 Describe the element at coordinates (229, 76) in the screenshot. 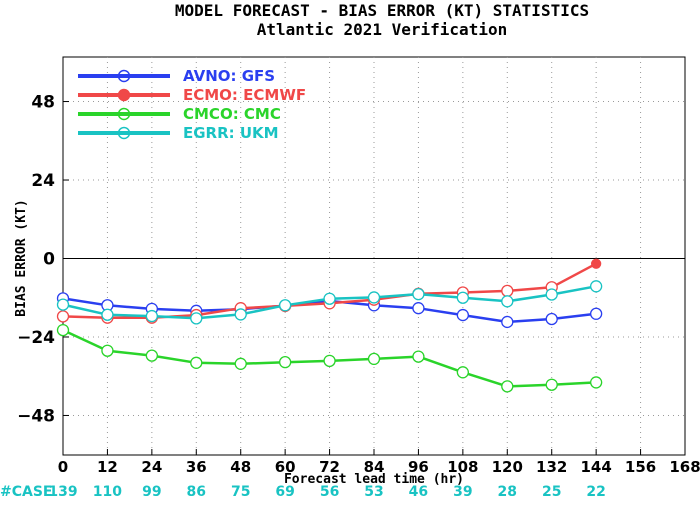

I see `legend-label: AVNO: GFS` at that location.